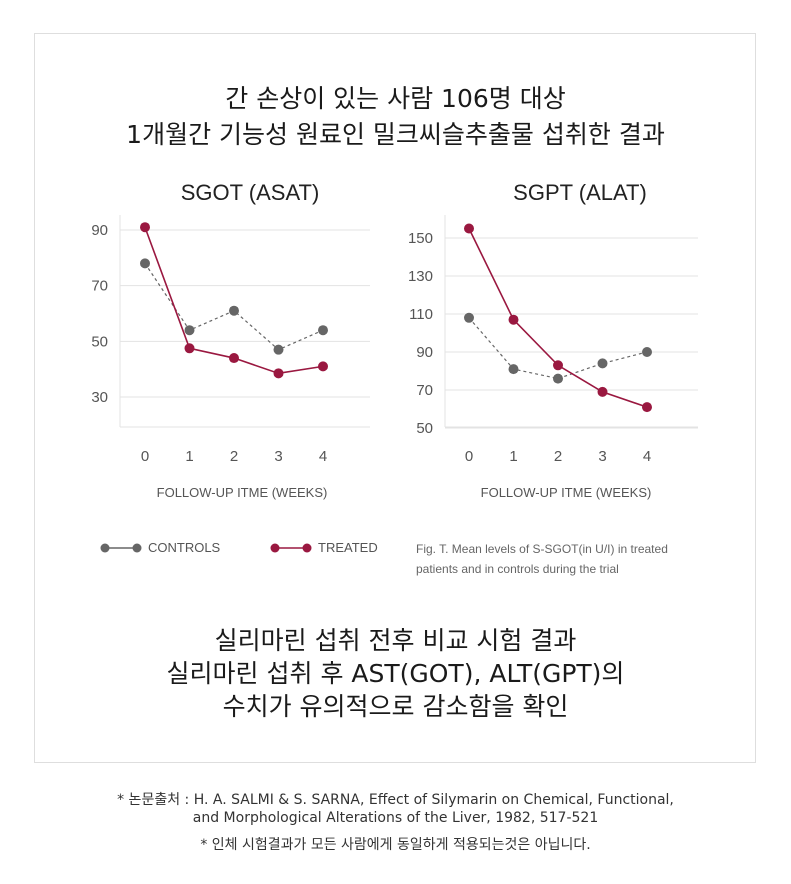  What do you see at coordinates (250, 192) in the screenshot?
I see `chart-title-sgot: SGOT (ASAT)` at bounding box center [250, 192].